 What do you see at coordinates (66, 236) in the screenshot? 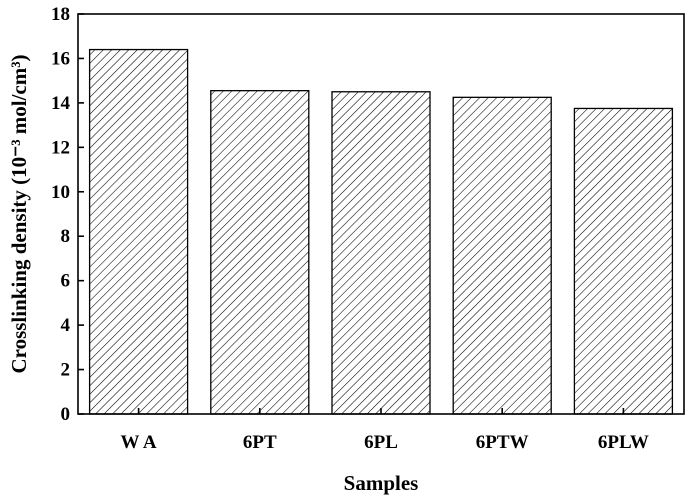
I see `y-tick-label: 8` at bounding box center [66, 236].